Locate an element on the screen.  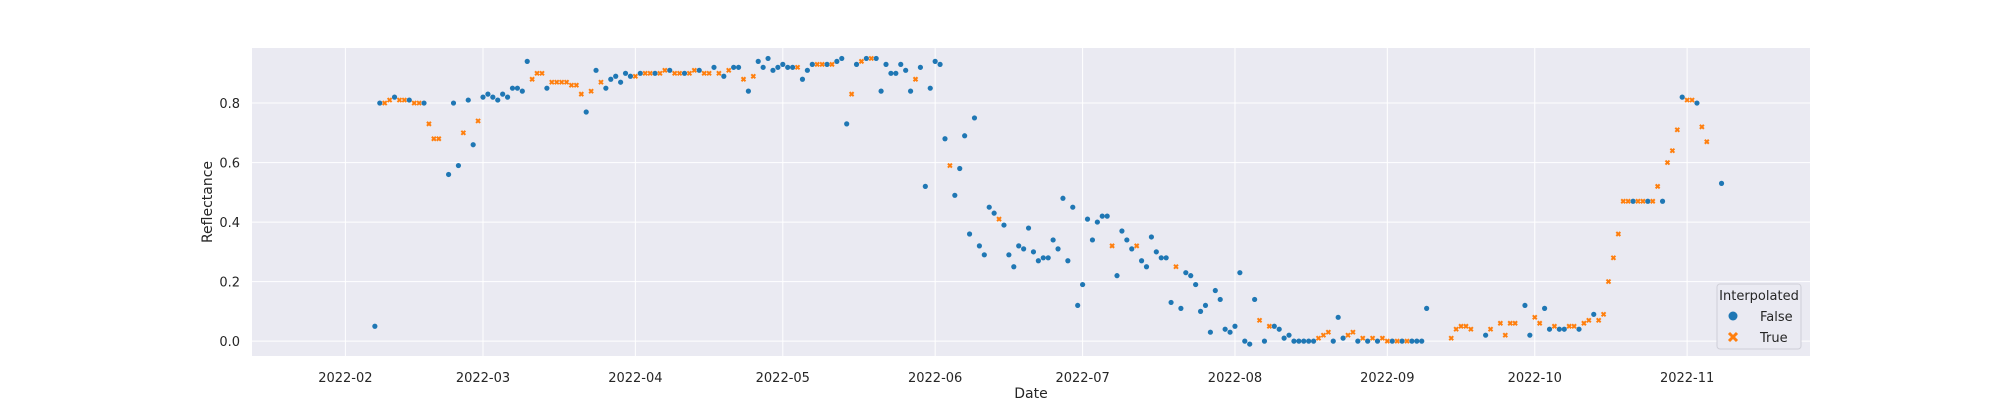
y-tick-labels: 0.0 0.2 0.4 0.6 0.8 is located at coordinates (229, 223).